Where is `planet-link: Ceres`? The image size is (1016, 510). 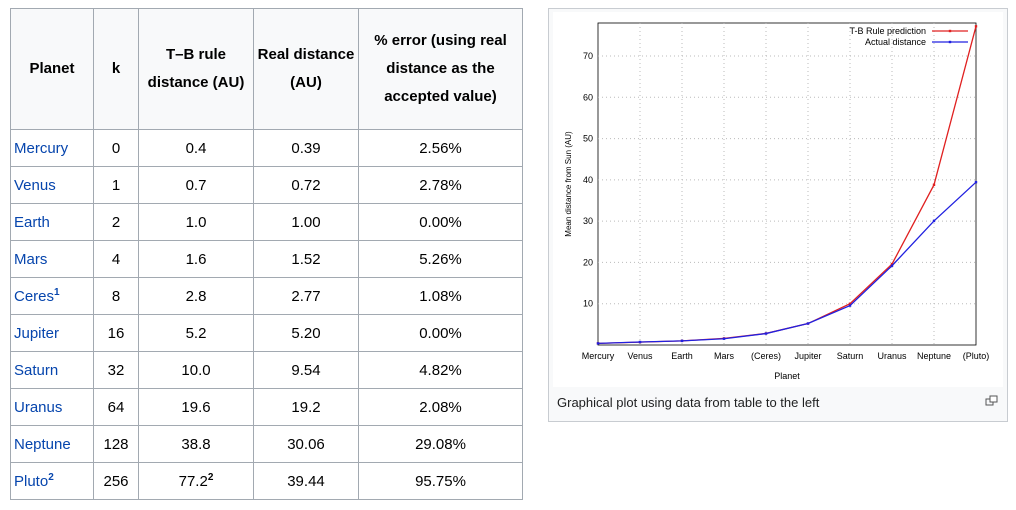
planet-link: Ceres is located at coordinates (34, 296).